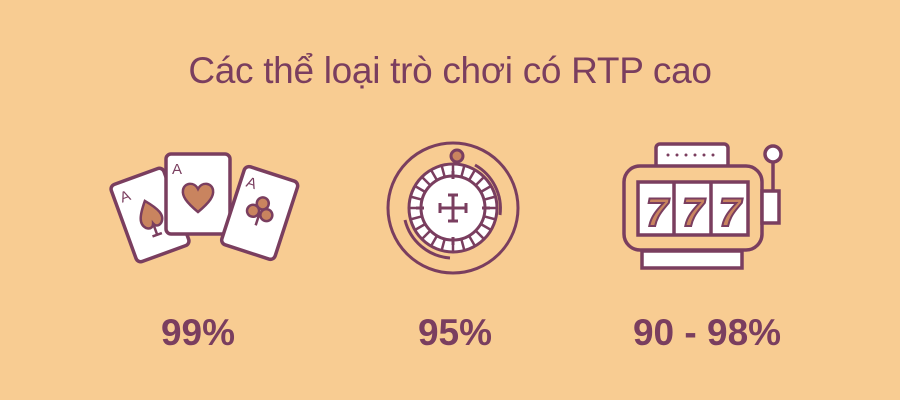 Image resolution: width=900 pixels, height=400 pixels. Describe the element at coordinates (455, 332) in the screenshot. I see `rtp-roulette: 95%` at that location.